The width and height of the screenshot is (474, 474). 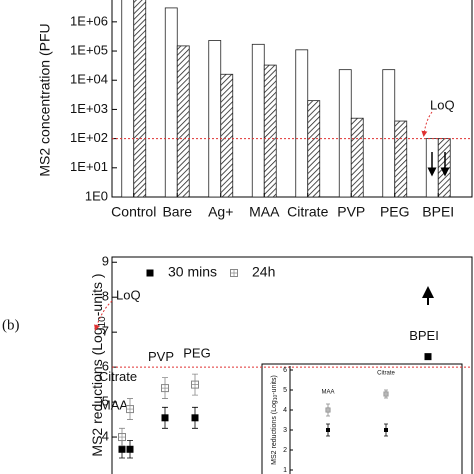 I want to click on y-tick-label: 9, so click(x=105, y=261).